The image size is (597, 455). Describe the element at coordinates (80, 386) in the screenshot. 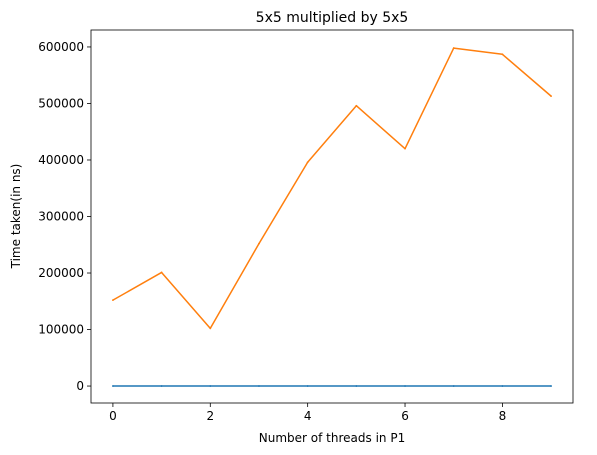

I see `y-tick-label: 0` at that location.